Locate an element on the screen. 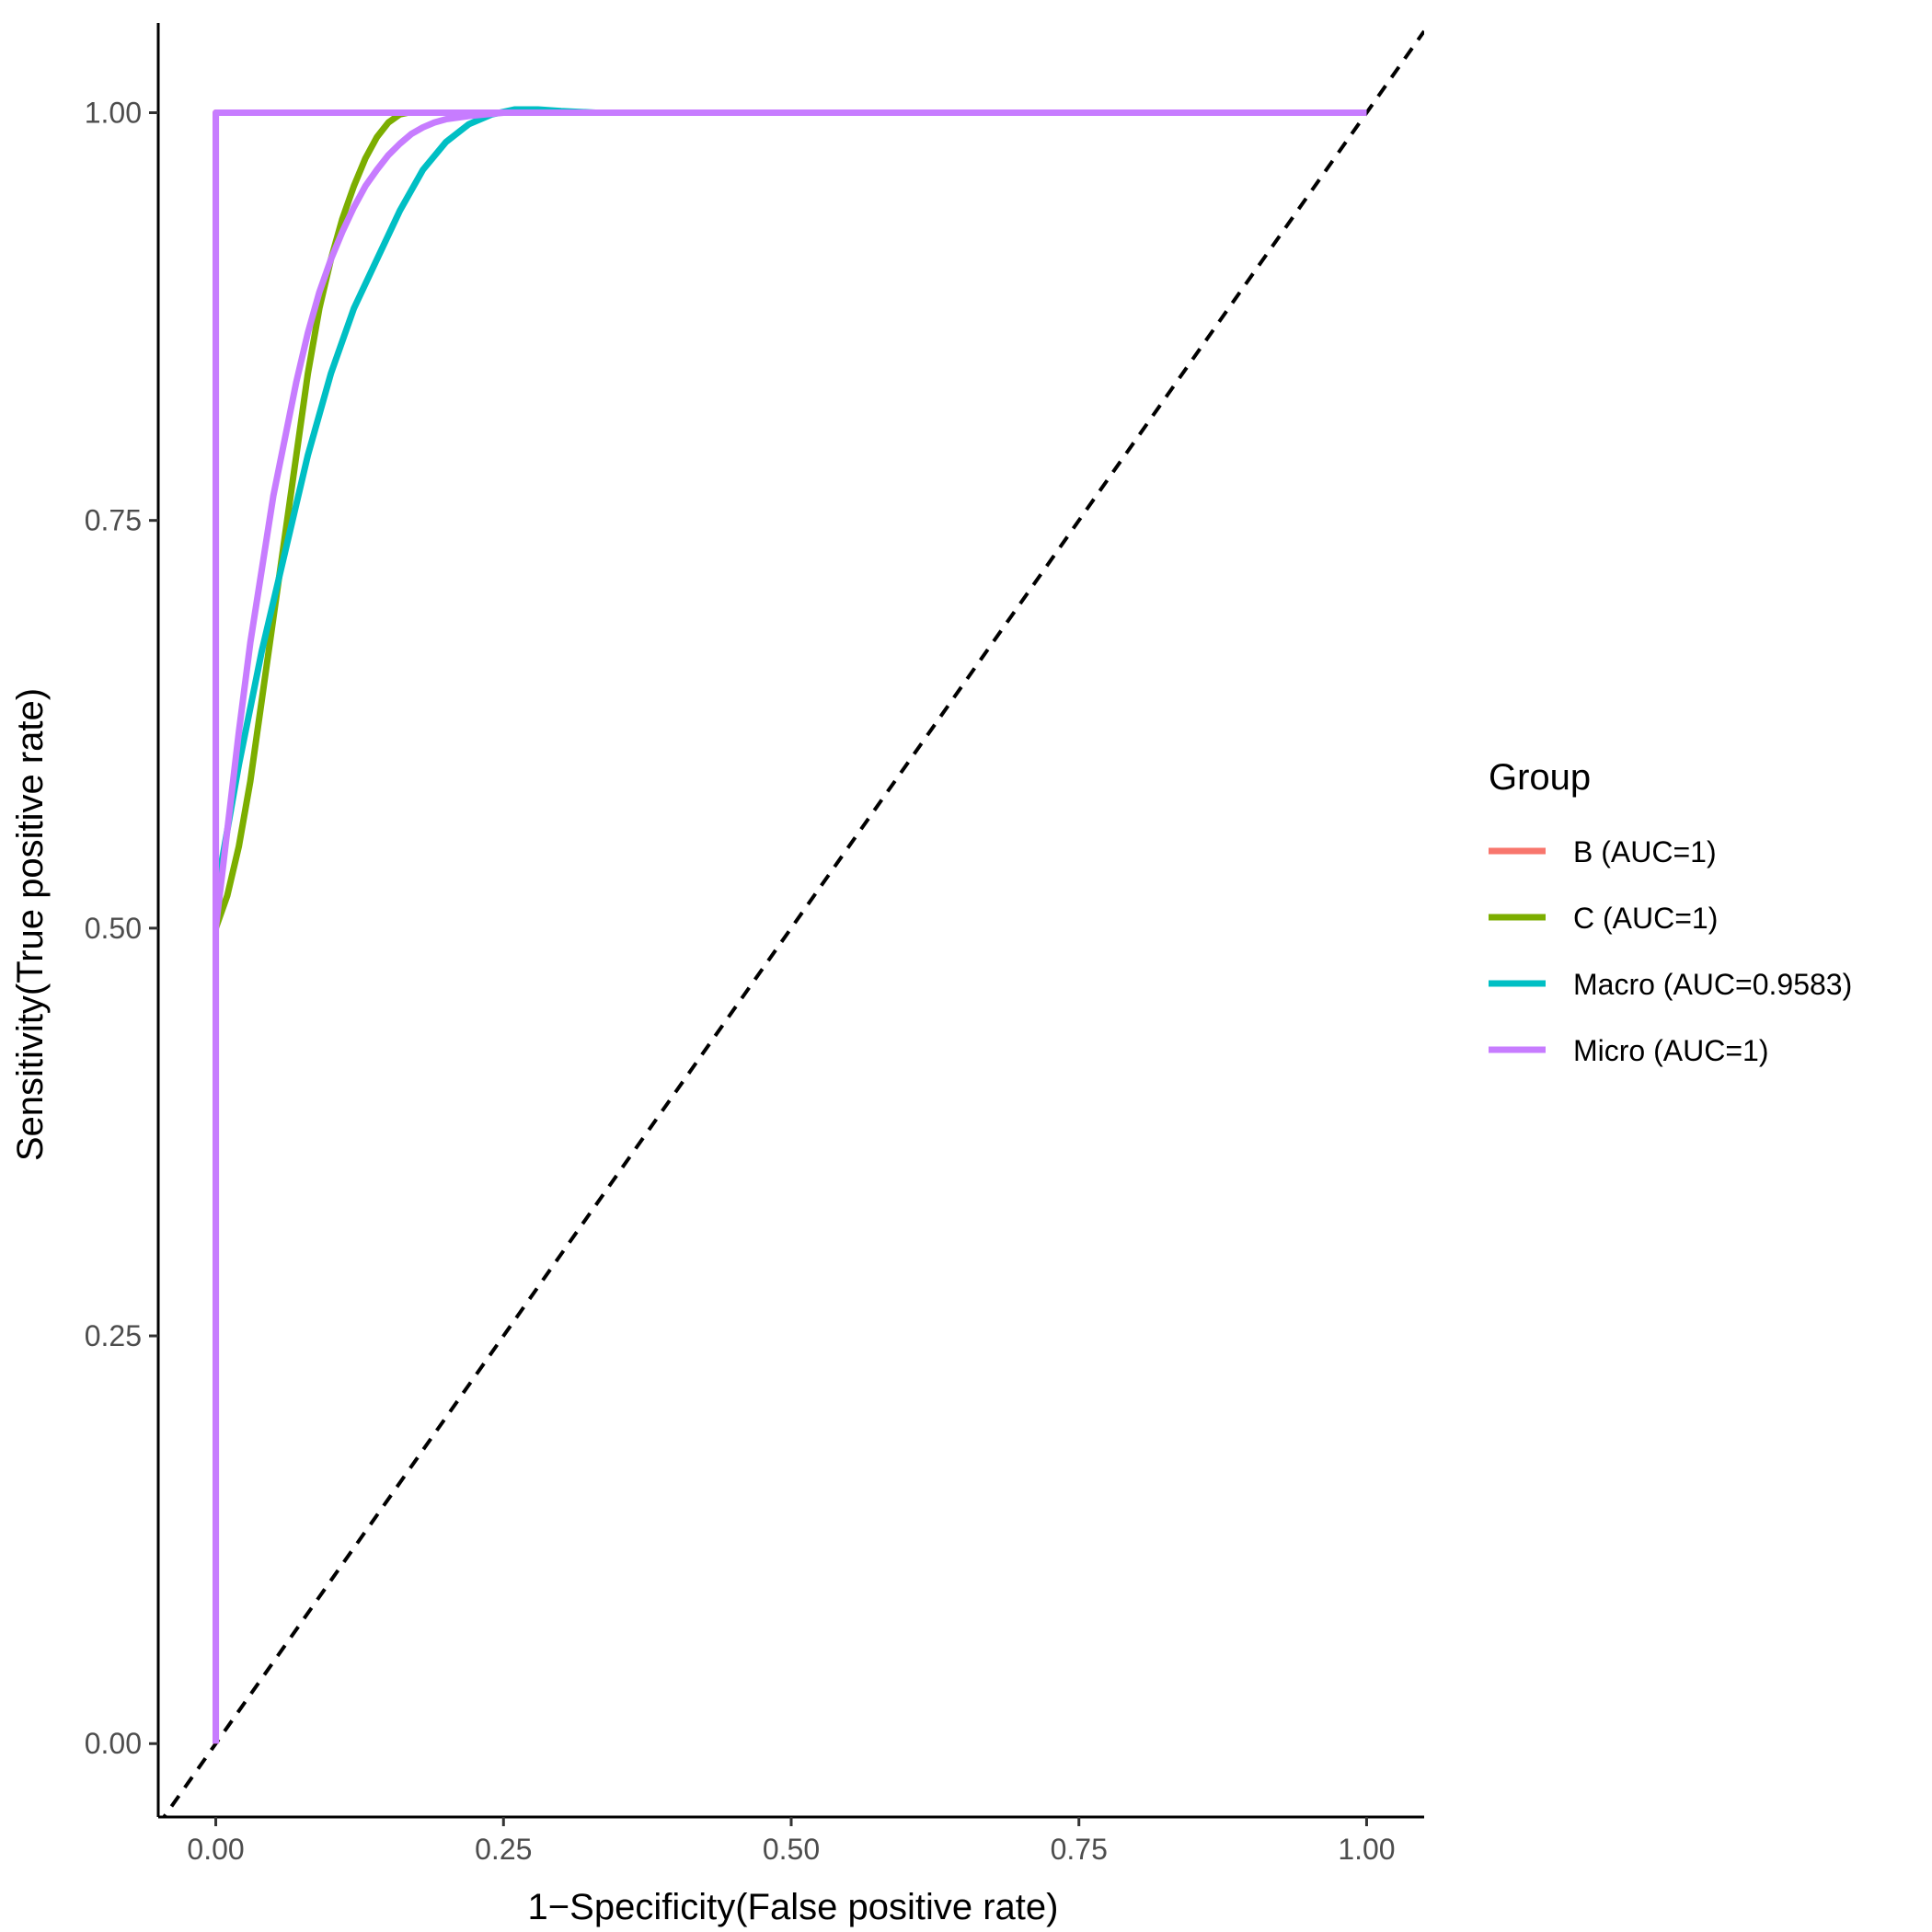 The image size is (1932, 1932). legend-label: Micro (AUC=1) is located at coordinates (1670, 1050).